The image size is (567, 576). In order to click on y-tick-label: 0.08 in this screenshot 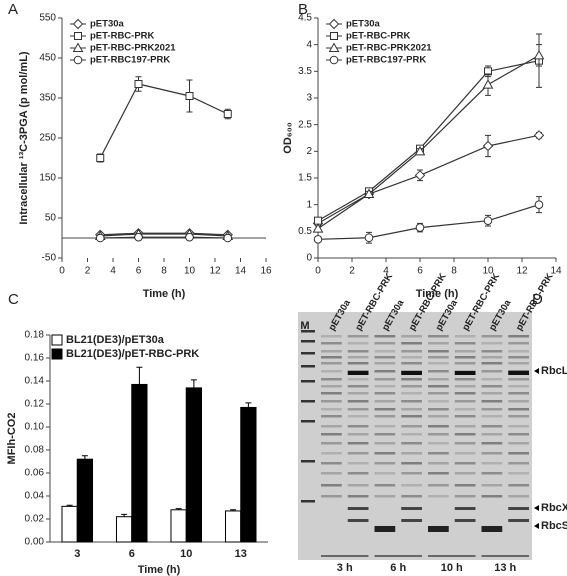, I will do `click(35, 450)`.